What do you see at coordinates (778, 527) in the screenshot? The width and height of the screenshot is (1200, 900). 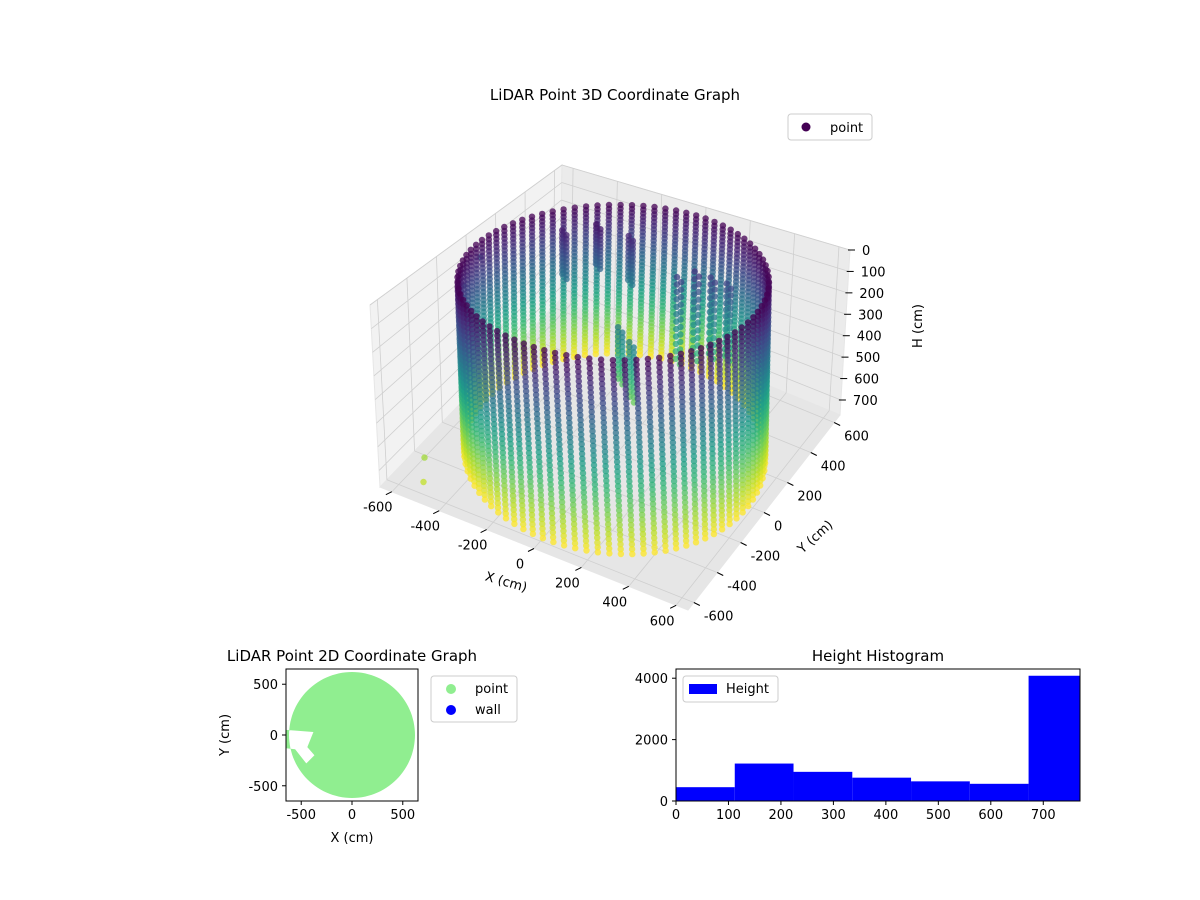 I see `y-tick-label-3d: 0` at bounding box center [778, 527].